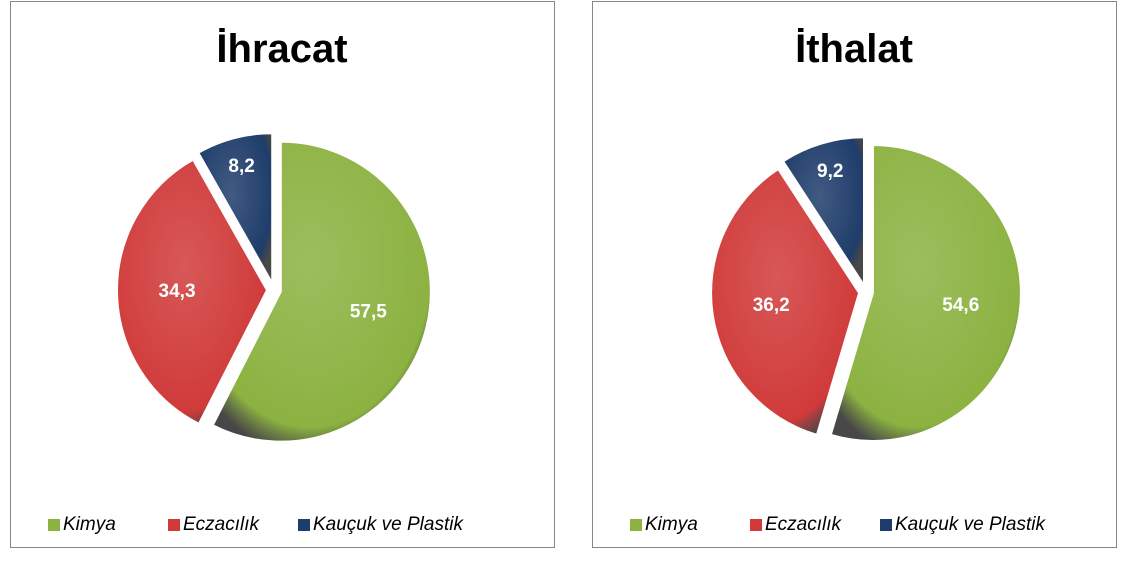 The height and width of the screenshot is (567, 1126). Describe the element at coordinates (177, 291) in the screenshot. I see `data-label: 34,3` at that location.